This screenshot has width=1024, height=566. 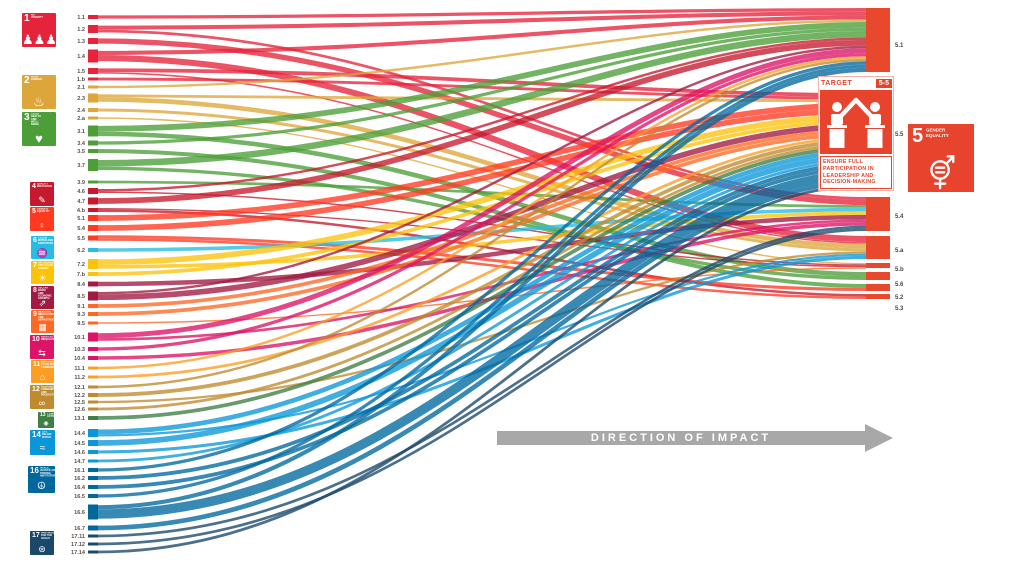 I want to click on sankey-link-1.1-to-5.1, so click(x=481, y=13).